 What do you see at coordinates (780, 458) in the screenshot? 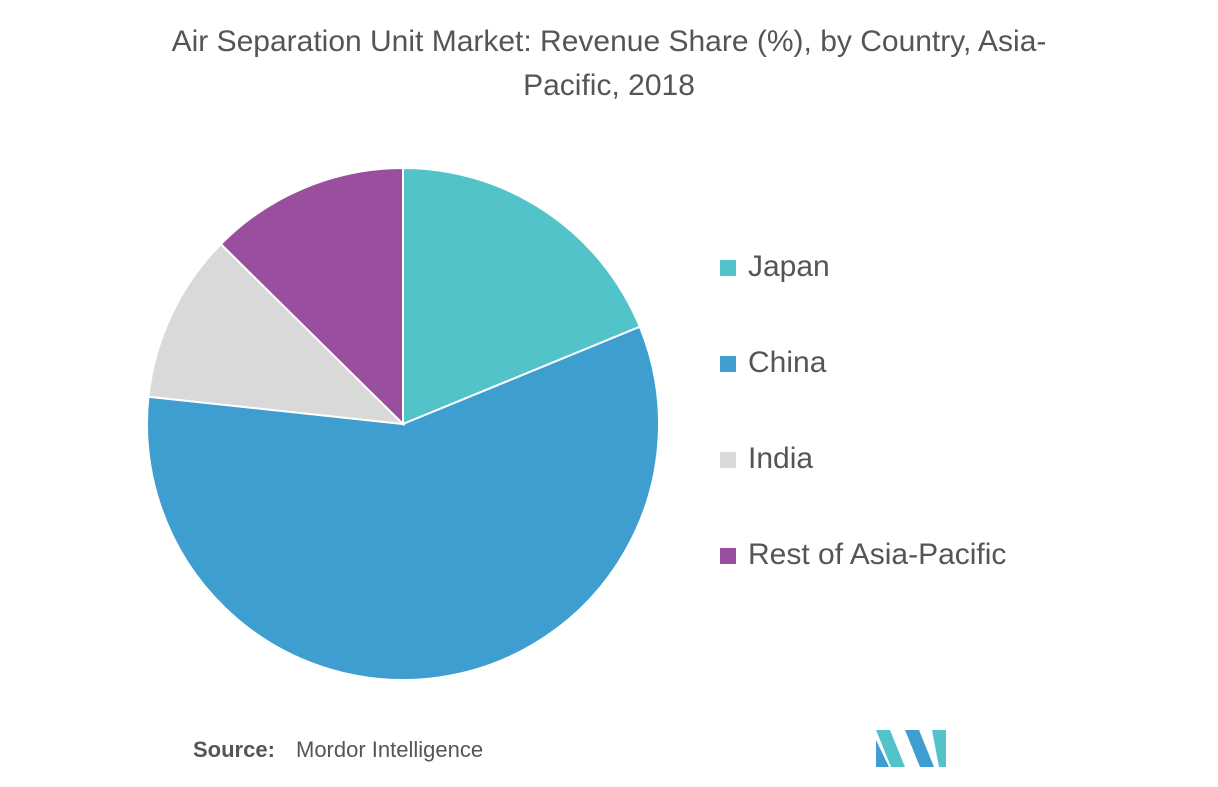
I see `legend-label: India` at bounding box center [780, 458].